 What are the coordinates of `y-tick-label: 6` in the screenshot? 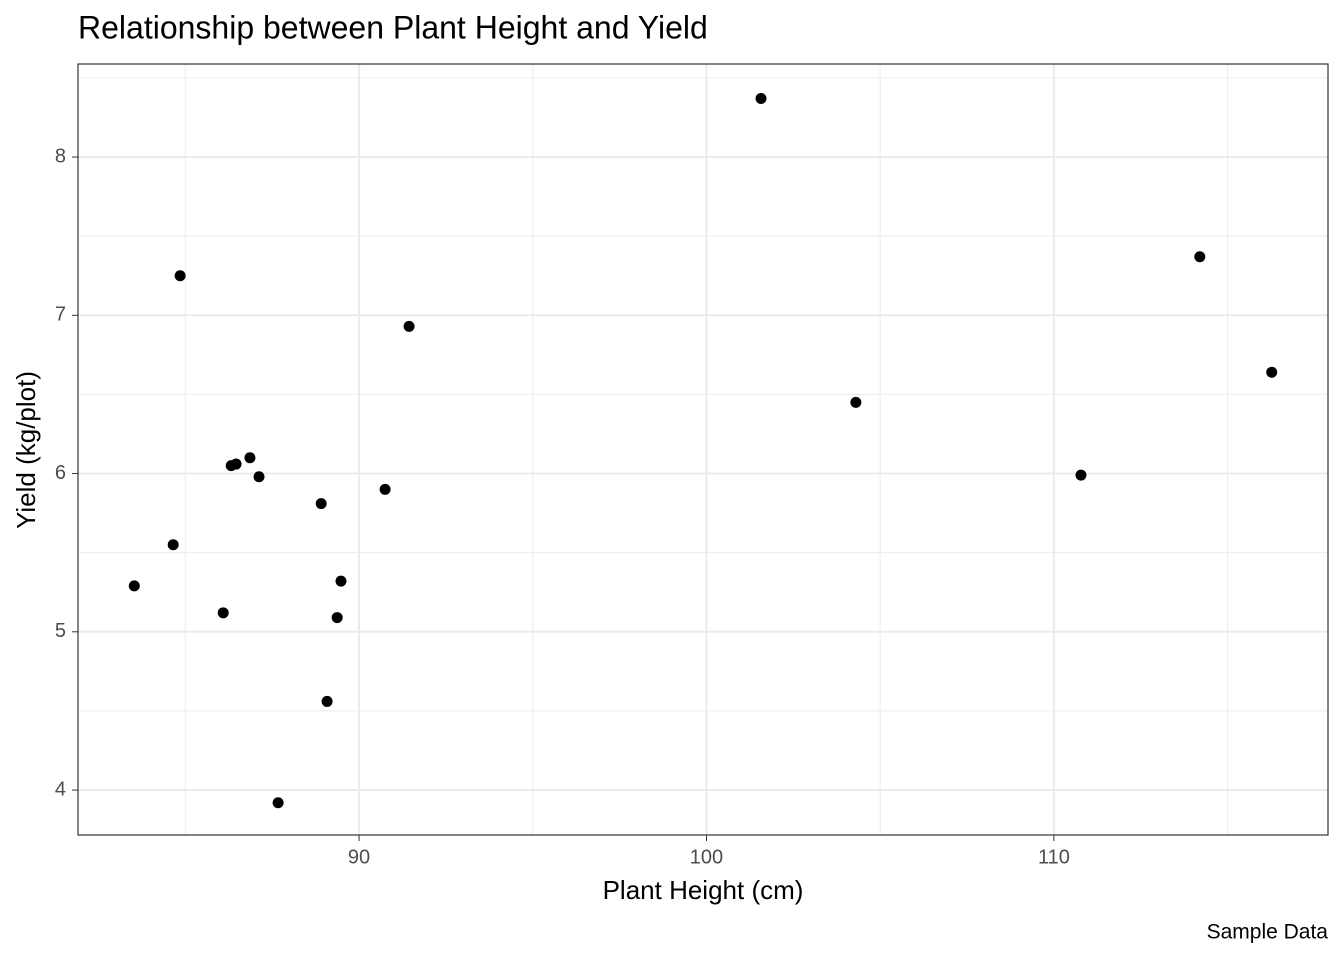 It's located at (60, 473).